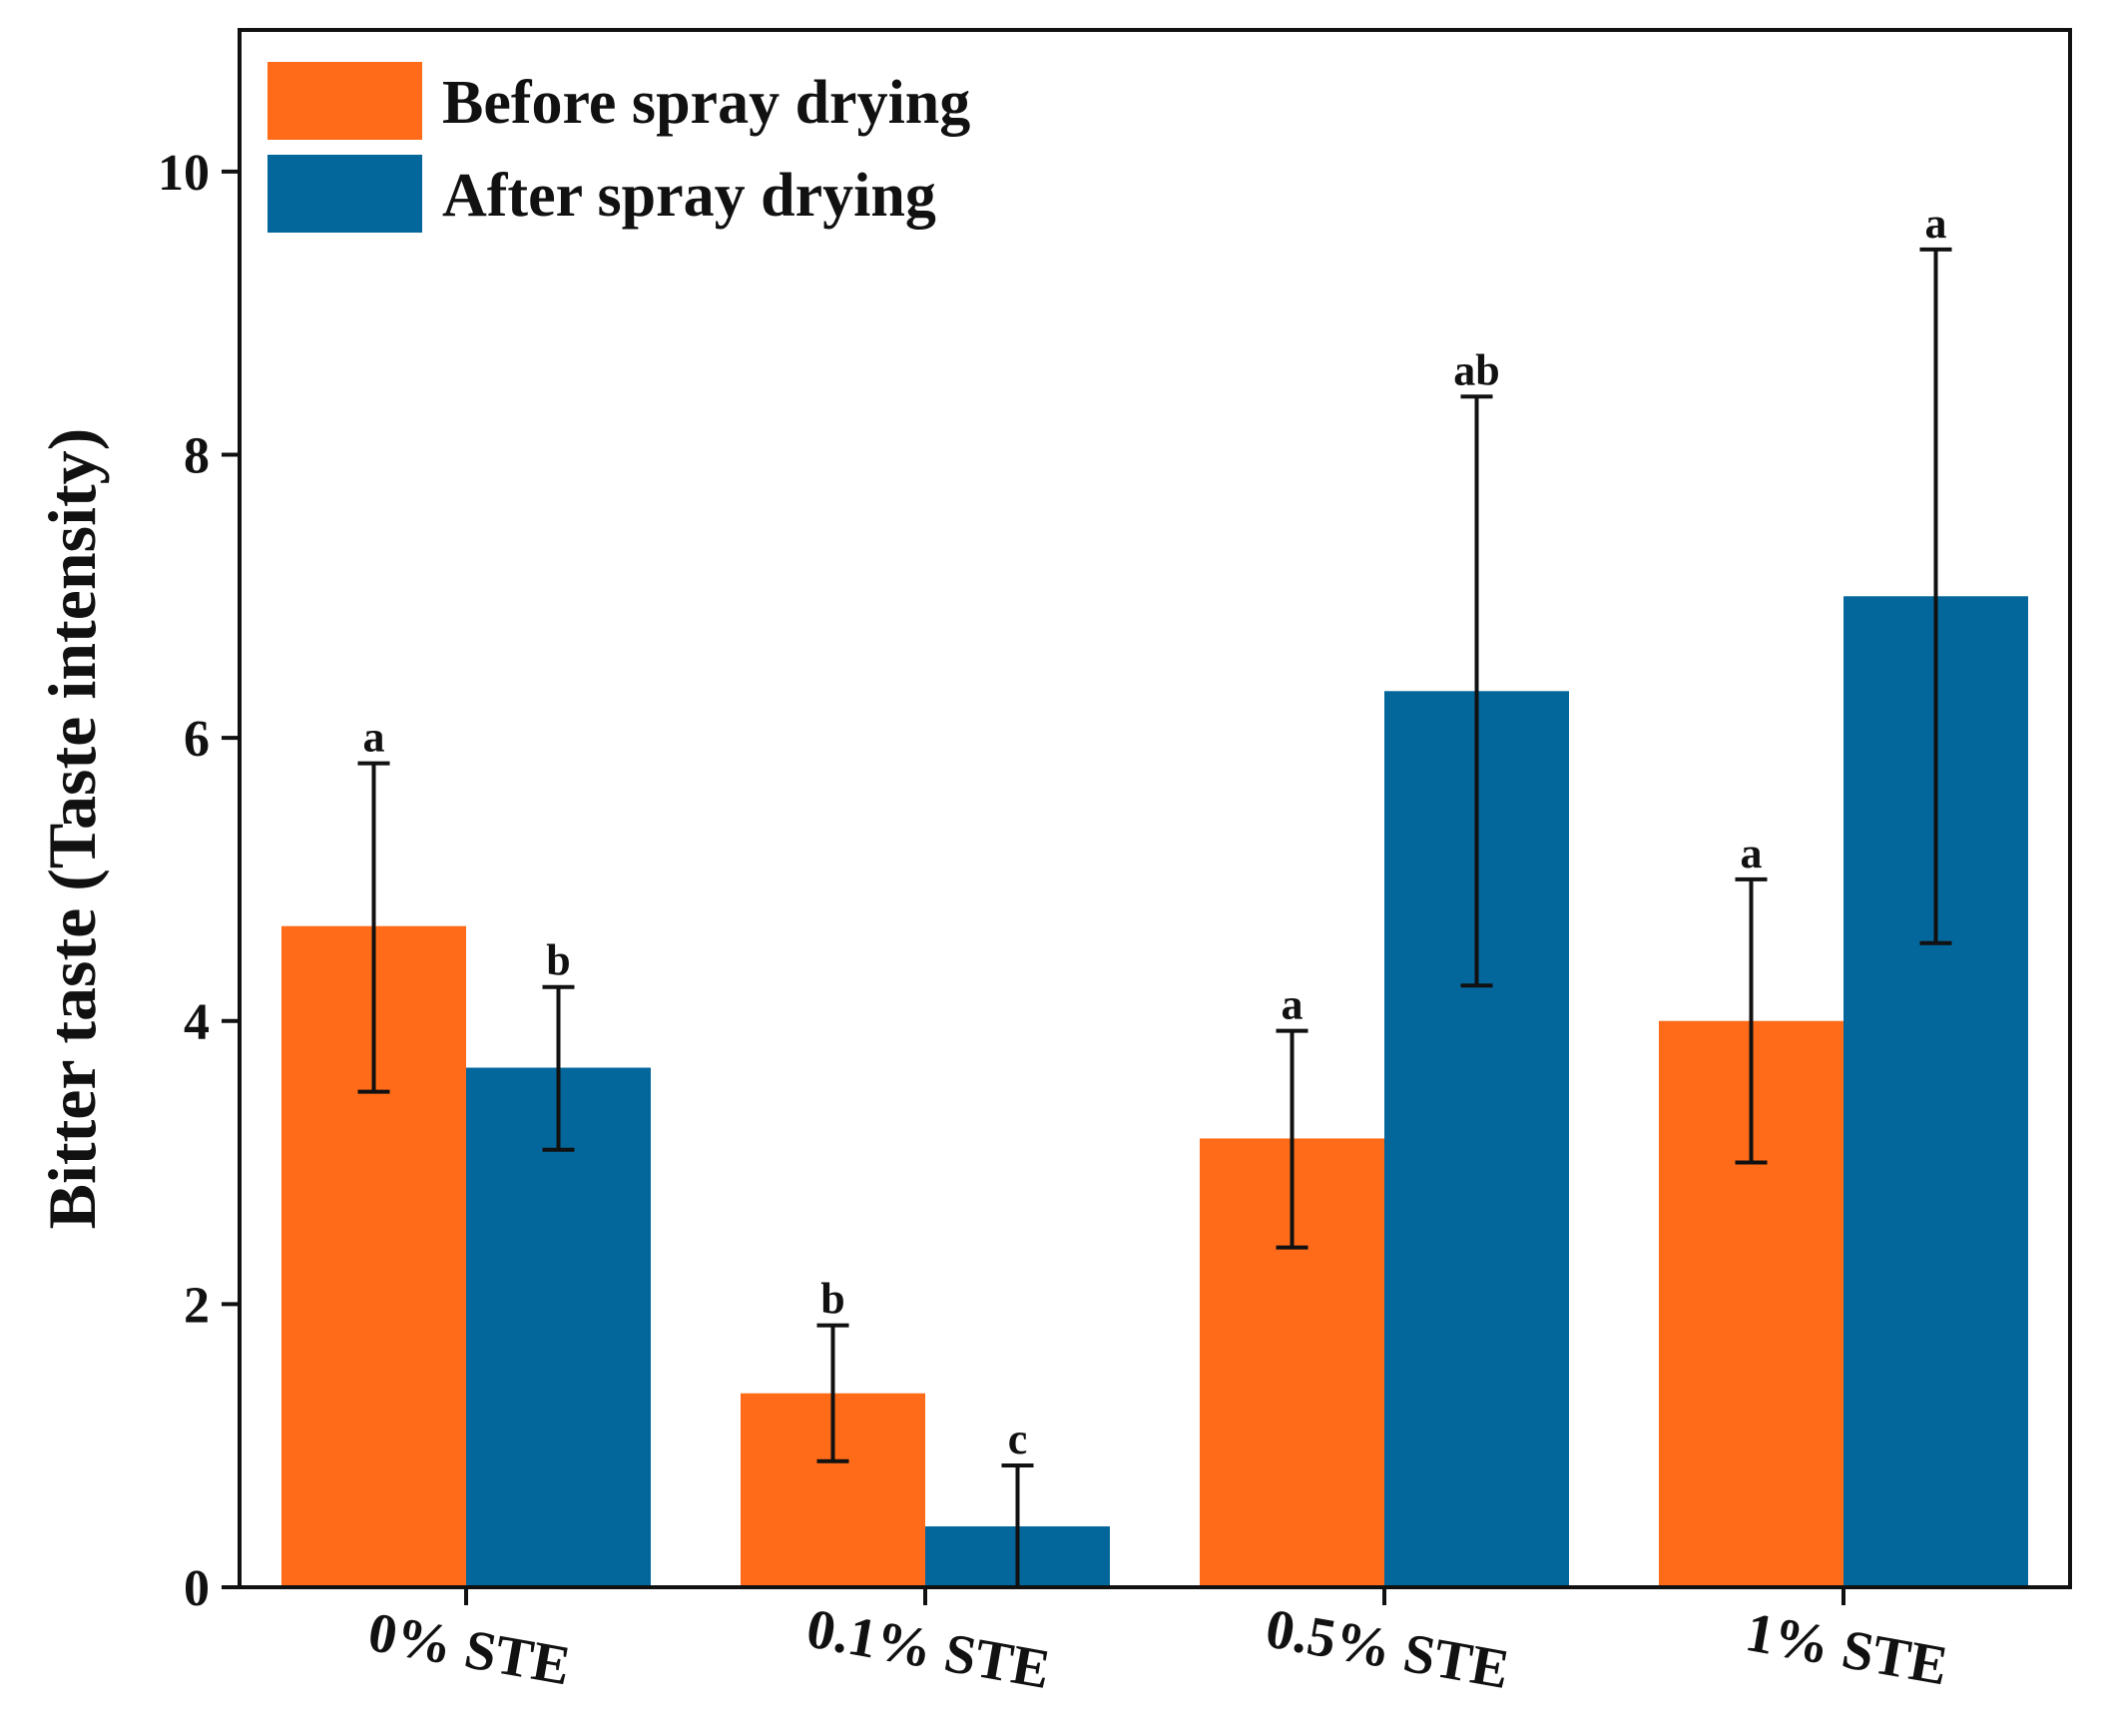 The width and height of the screenshot is (2102, 1736). I want to click on y-tick-label: 4, so click(197, 1022).